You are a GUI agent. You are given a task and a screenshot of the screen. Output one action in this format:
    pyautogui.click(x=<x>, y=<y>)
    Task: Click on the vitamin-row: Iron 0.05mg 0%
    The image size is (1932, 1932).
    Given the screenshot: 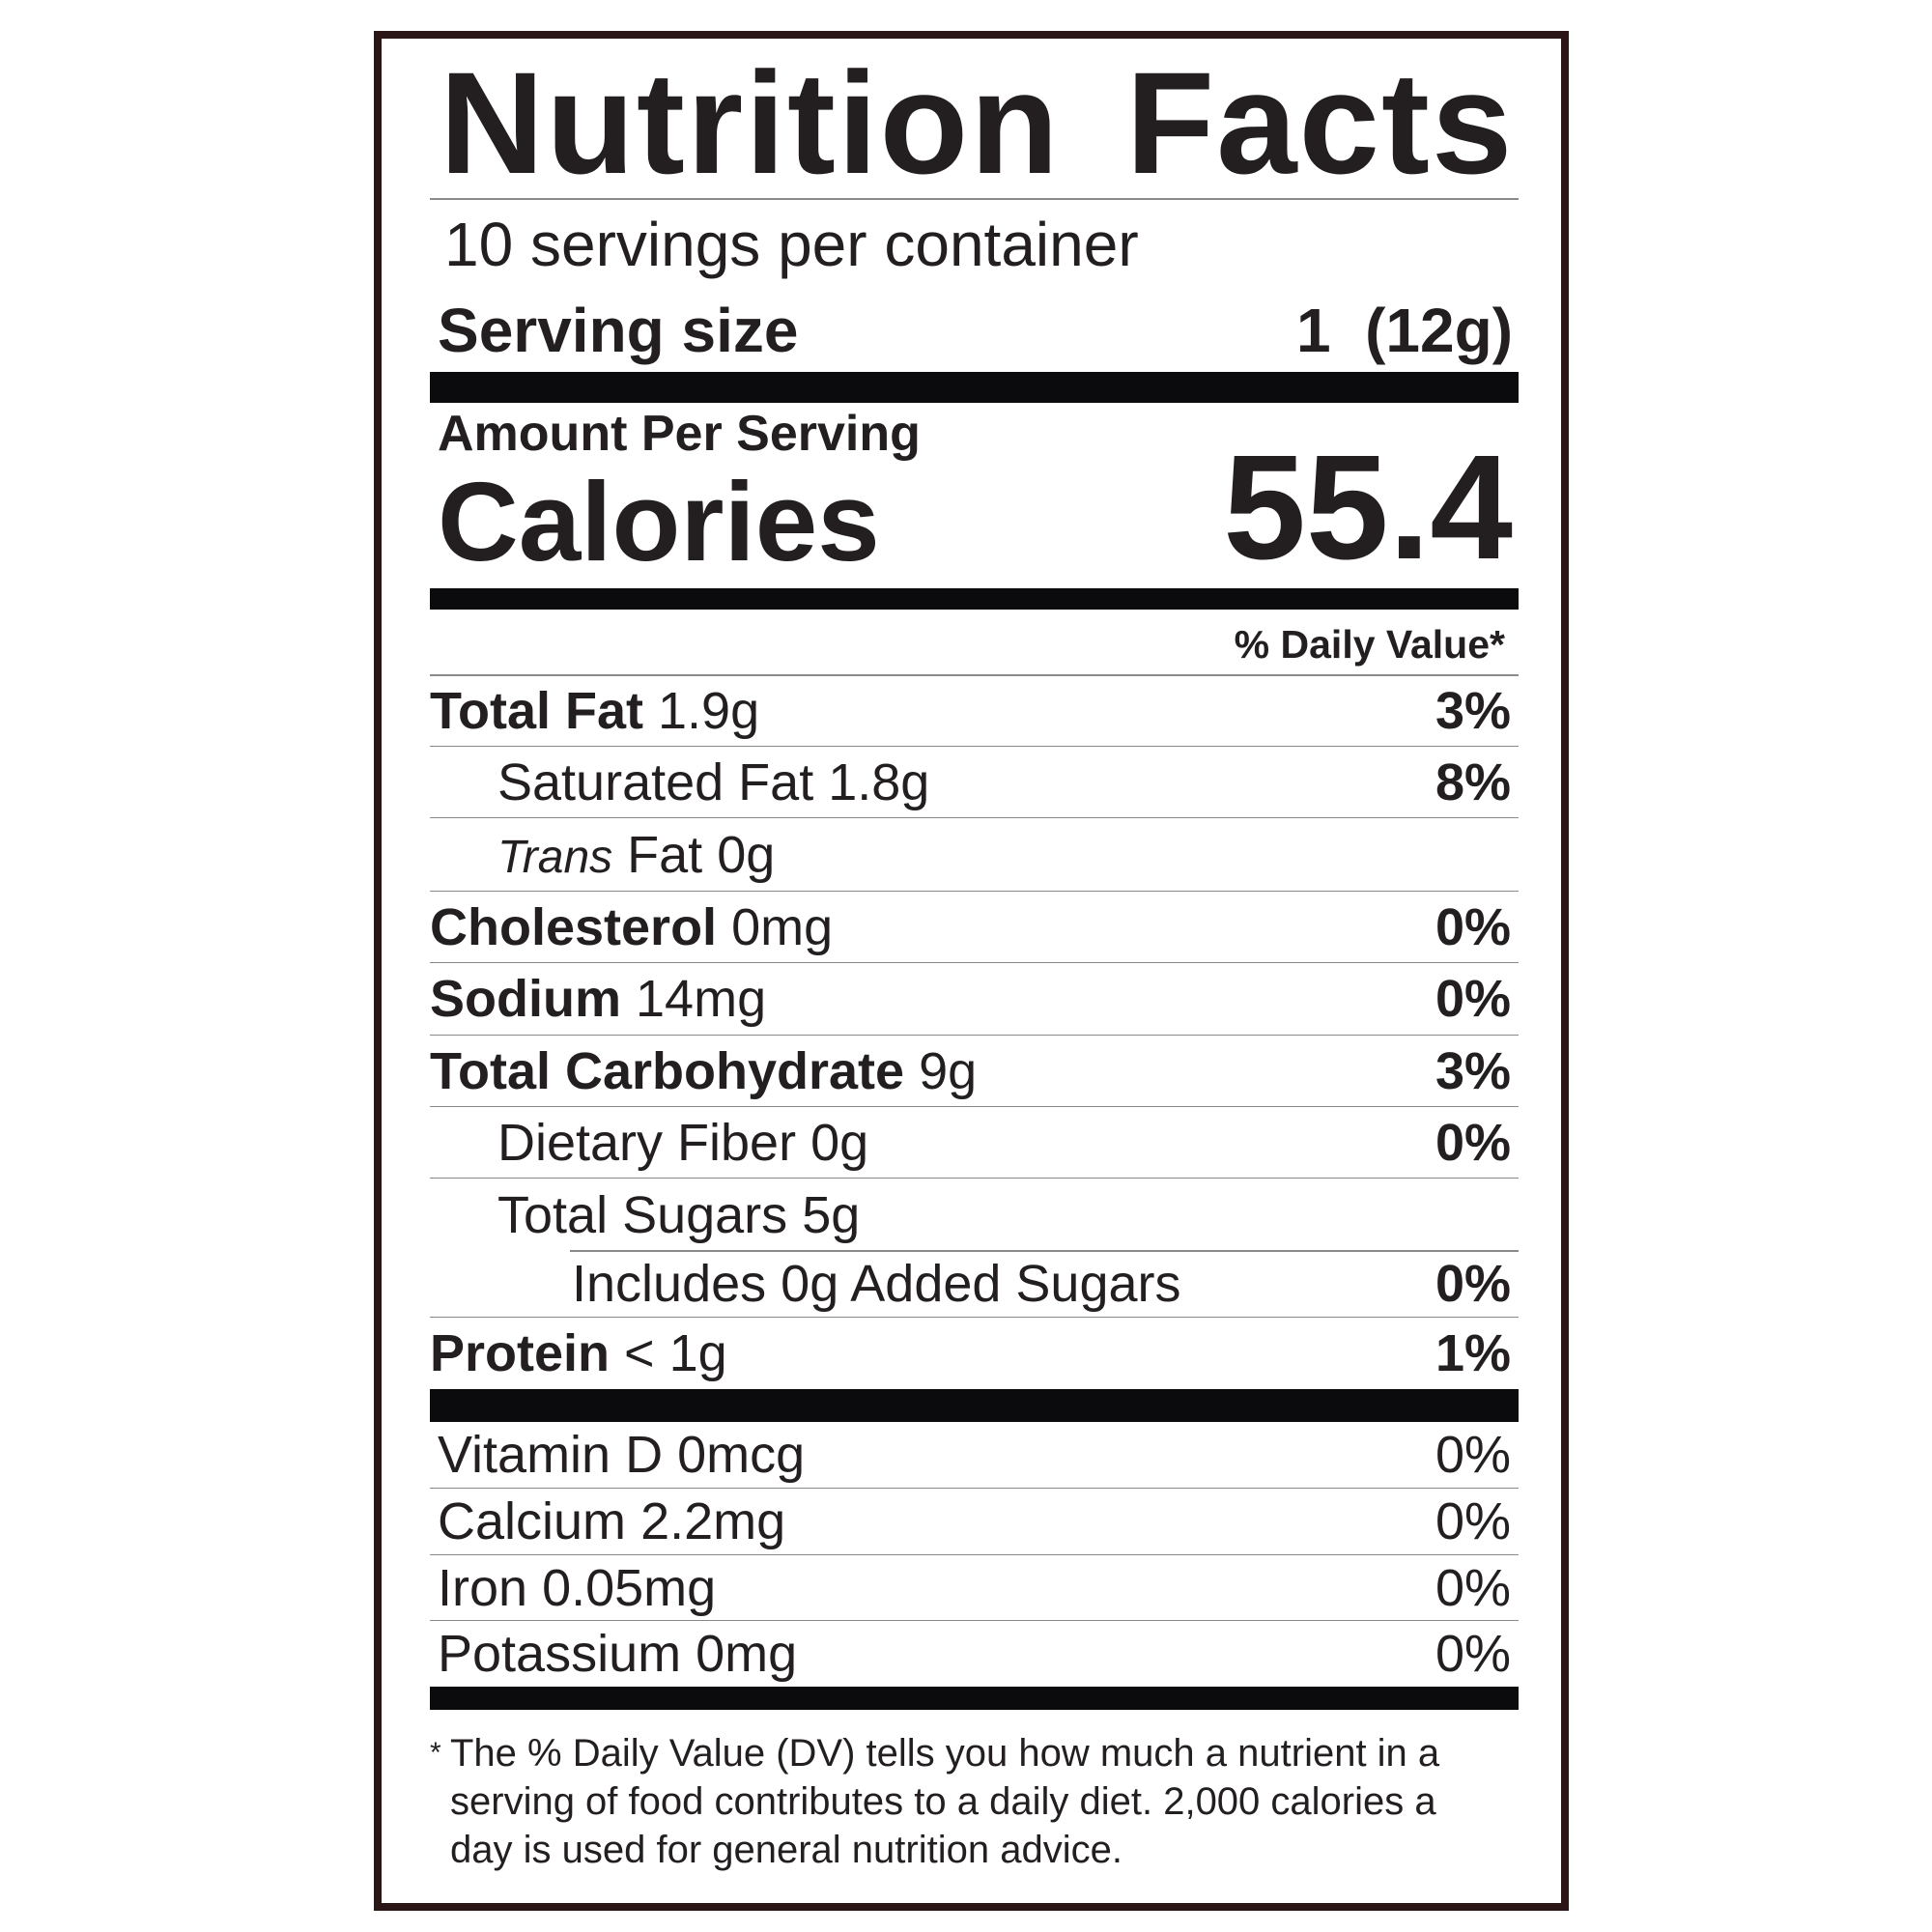 What is the action you would take?
    pyautogui.click(x=974, y=1588)
    